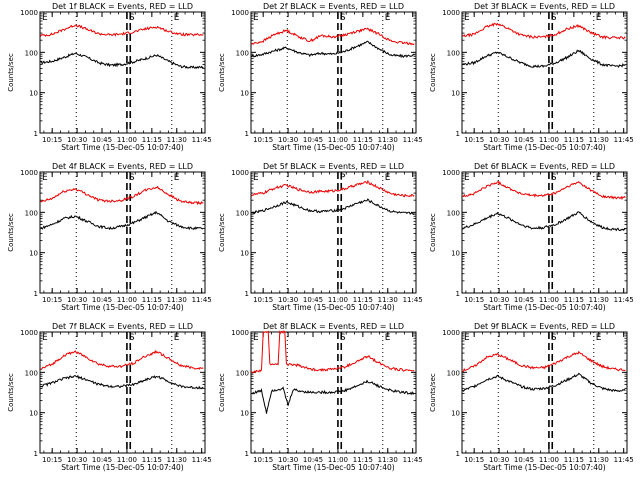  What do you see at coordinates (122, 326) in the screenshot?
I see `panel-title: Det 7f BLACK = Events, RED = LLD` at bounding box center [122, 326].